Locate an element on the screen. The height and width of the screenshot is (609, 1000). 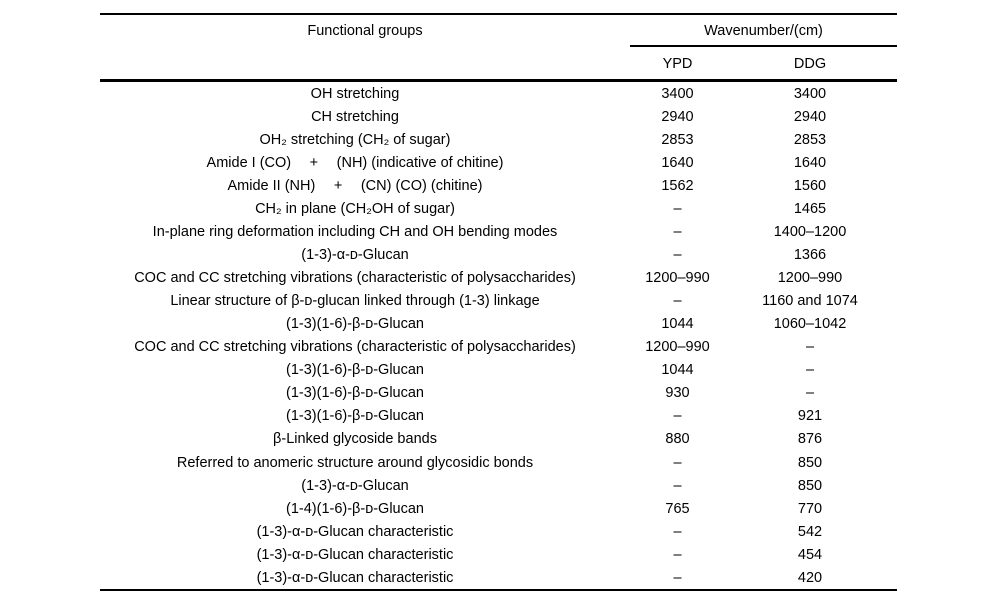
functional-group-cell: CH stretching is located at coordinates (355, 116).